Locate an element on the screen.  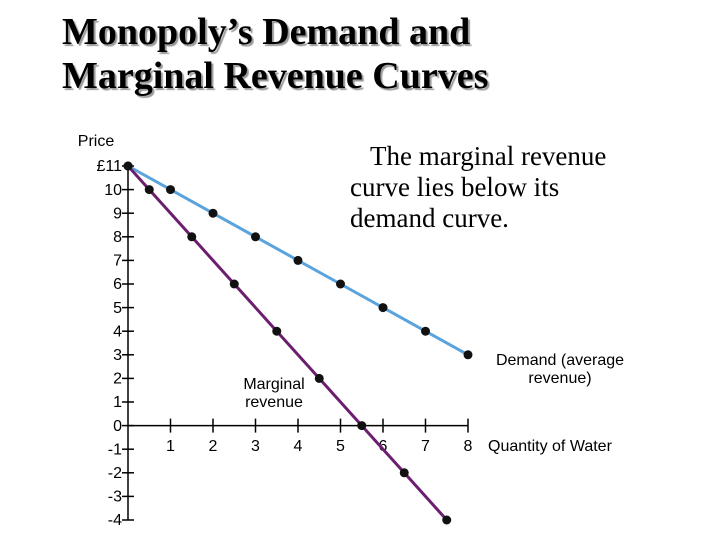
y-tick-label: -3 is located at coordinates (115, 497).